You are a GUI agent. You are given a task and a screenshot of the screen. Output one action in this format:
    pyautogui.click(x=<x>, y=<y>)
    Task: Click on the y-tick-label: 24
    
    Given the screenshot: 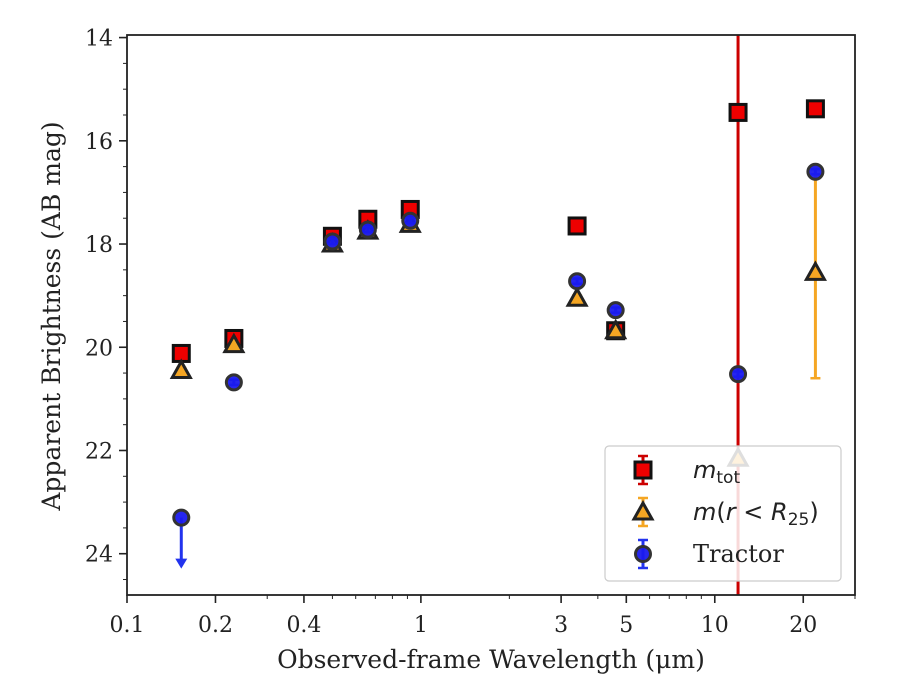 What is the action you would take?
    pyautogui.click(x=99, y=555)
    